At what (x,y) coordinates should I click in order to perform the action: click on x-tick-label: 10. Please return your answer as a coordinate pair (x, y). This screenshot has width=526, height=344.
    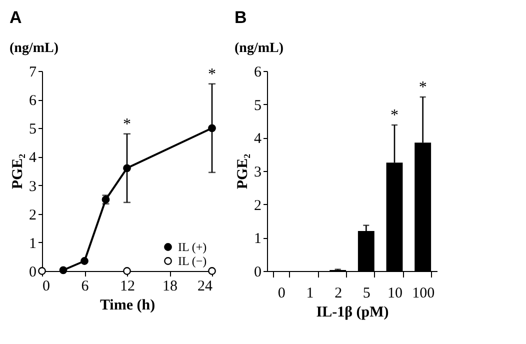
    Looking at the image, I should click on (395, 294).